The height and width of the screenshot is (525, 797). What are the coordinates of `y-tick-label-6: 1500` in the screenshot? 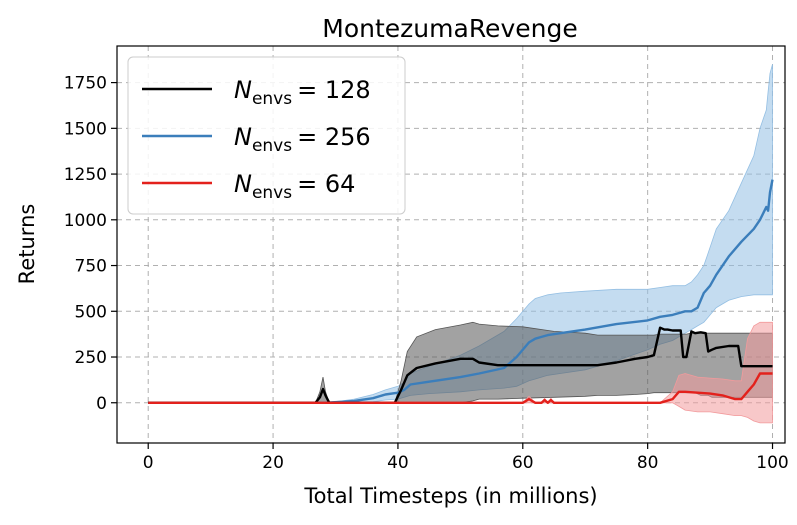 It's located at (85, 129).